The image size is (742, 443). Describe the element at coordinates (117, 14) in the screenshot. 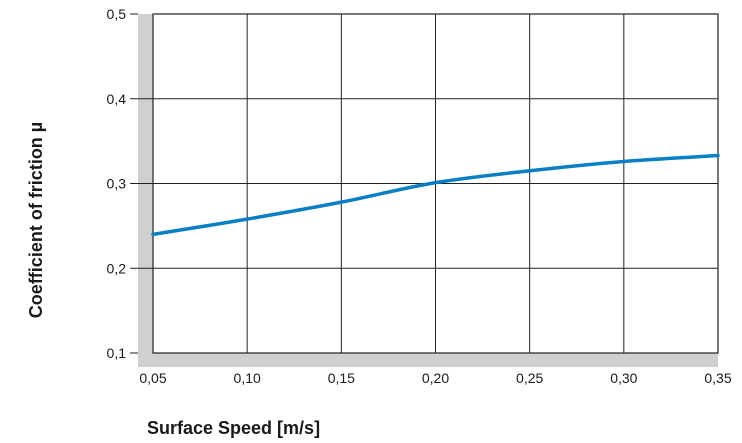

I see `y-tick-label: 0,5` at that location.